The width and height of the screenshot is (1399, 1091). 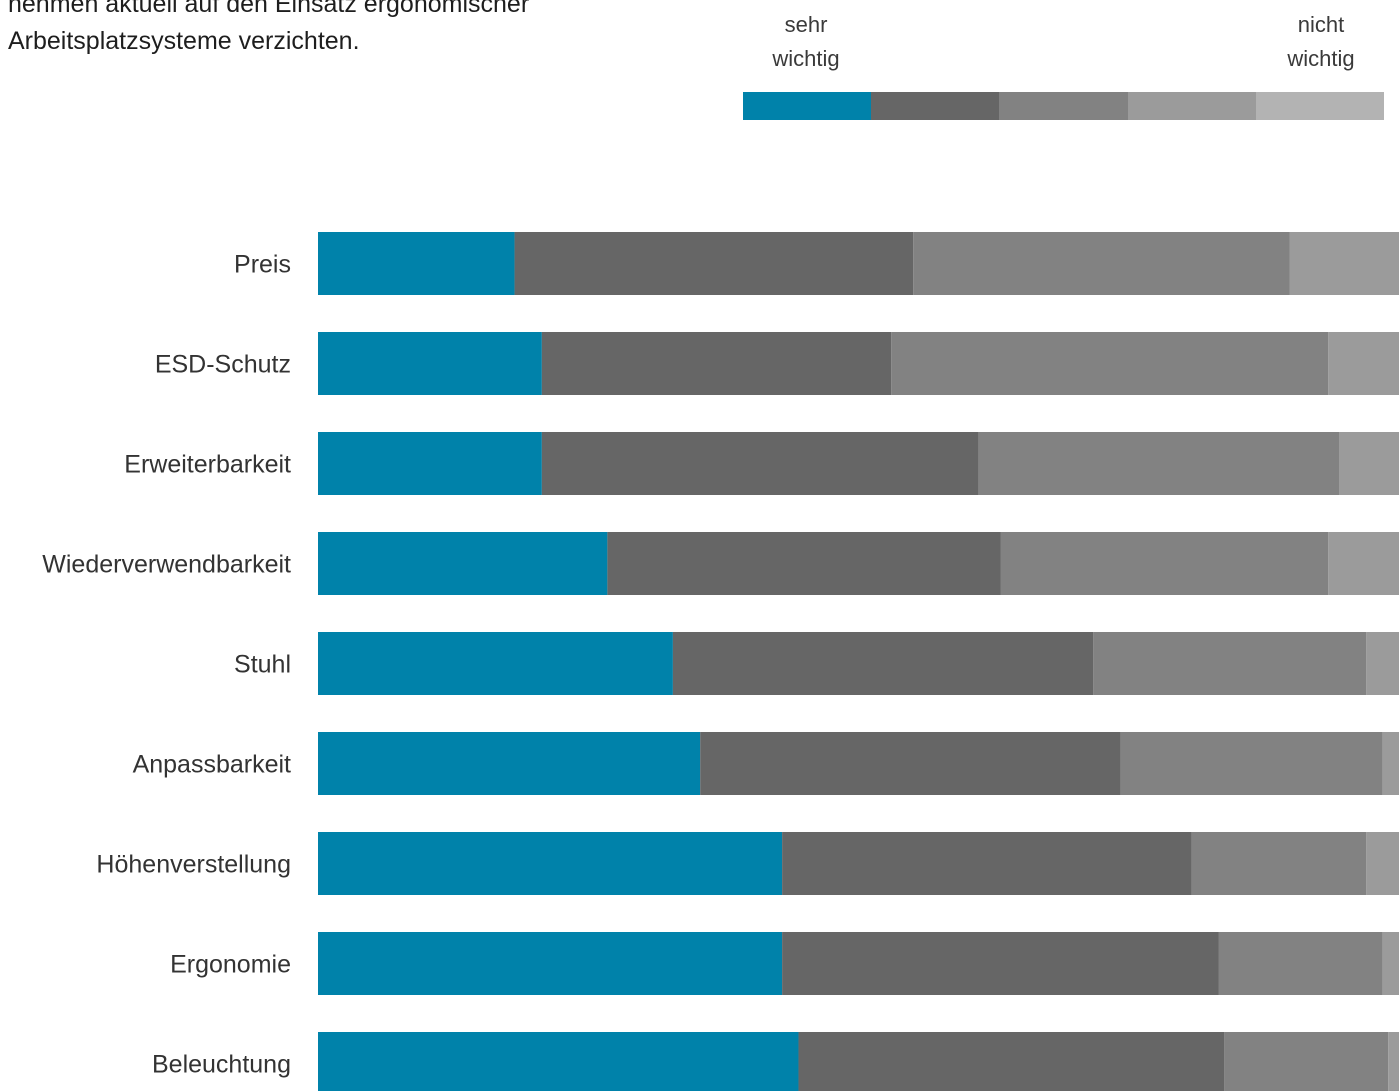 I want to click on category-label: Erweiterbarkeit, so click(x=207, y=465).